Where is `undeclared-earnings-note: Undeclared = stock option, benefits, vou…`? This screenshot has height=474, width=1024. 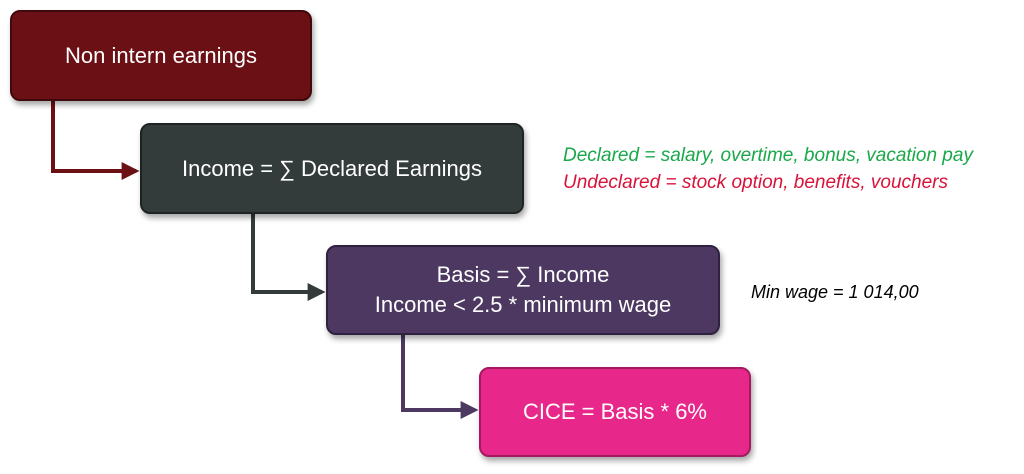 undeclared-earnings-note: Undeclared = stock option, benefits, vou… is located at coordinates (755, 182).